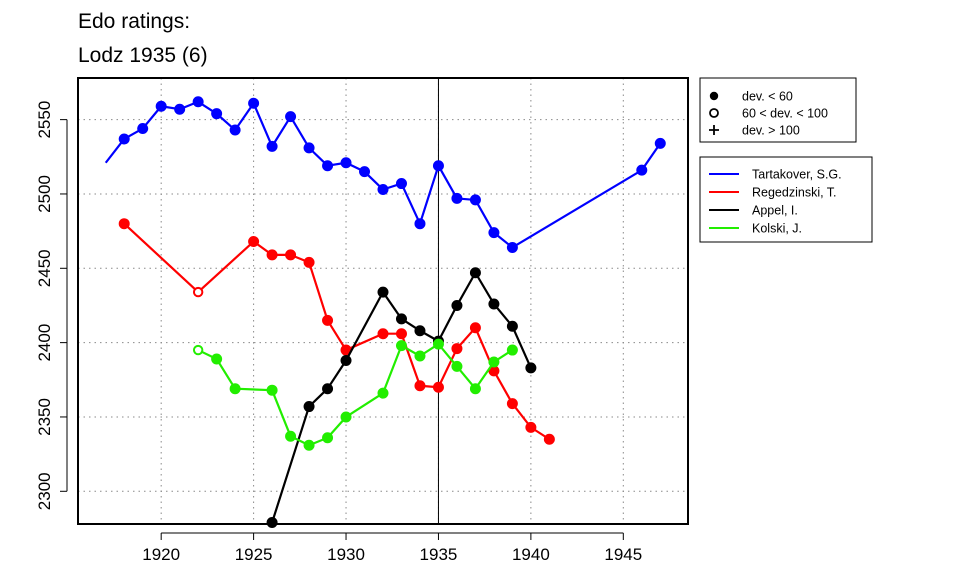  I want to click on marker-legend-label: 60 < dev. < 100, so click(785, 114).